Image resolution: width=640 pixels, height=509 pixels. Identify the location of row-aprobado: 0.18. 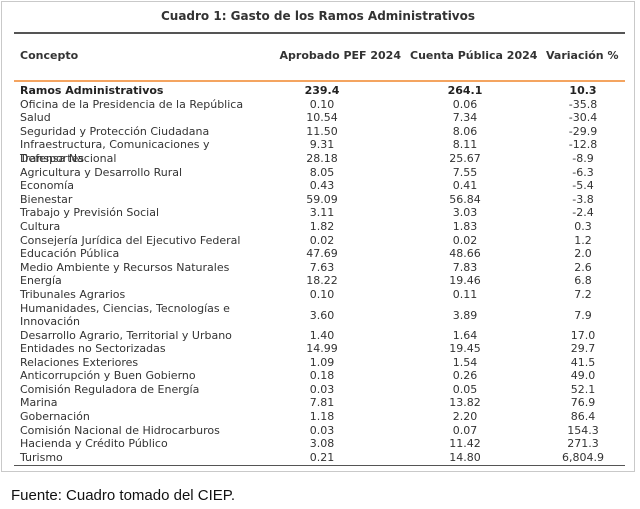
(322, 376).